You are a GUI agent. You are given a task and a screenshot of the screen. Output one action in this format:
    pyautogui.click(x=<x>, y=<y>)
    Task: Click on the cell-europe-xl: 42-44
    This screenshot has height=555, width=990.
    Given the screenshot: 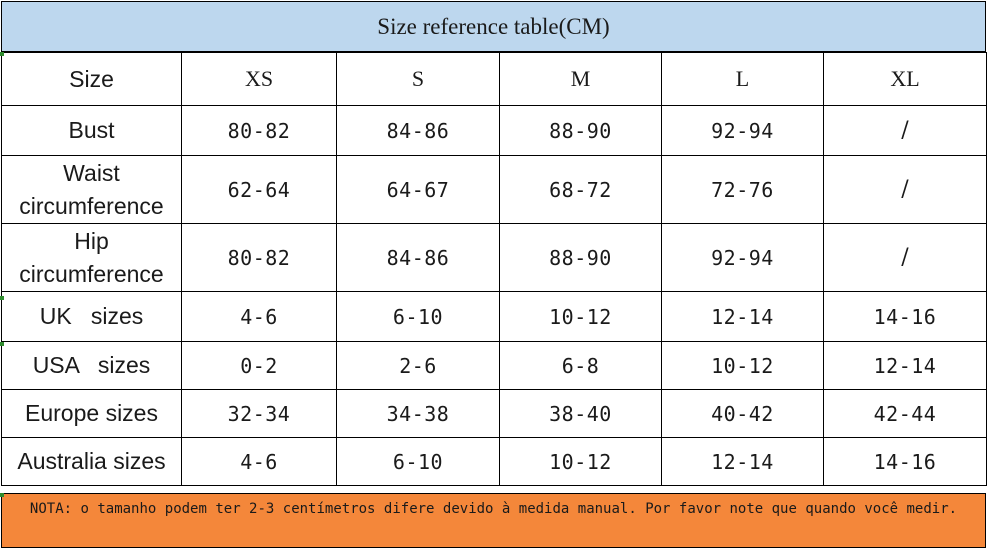 What is the action you would take?
    pyautogui.click(x=905, y=413)
    